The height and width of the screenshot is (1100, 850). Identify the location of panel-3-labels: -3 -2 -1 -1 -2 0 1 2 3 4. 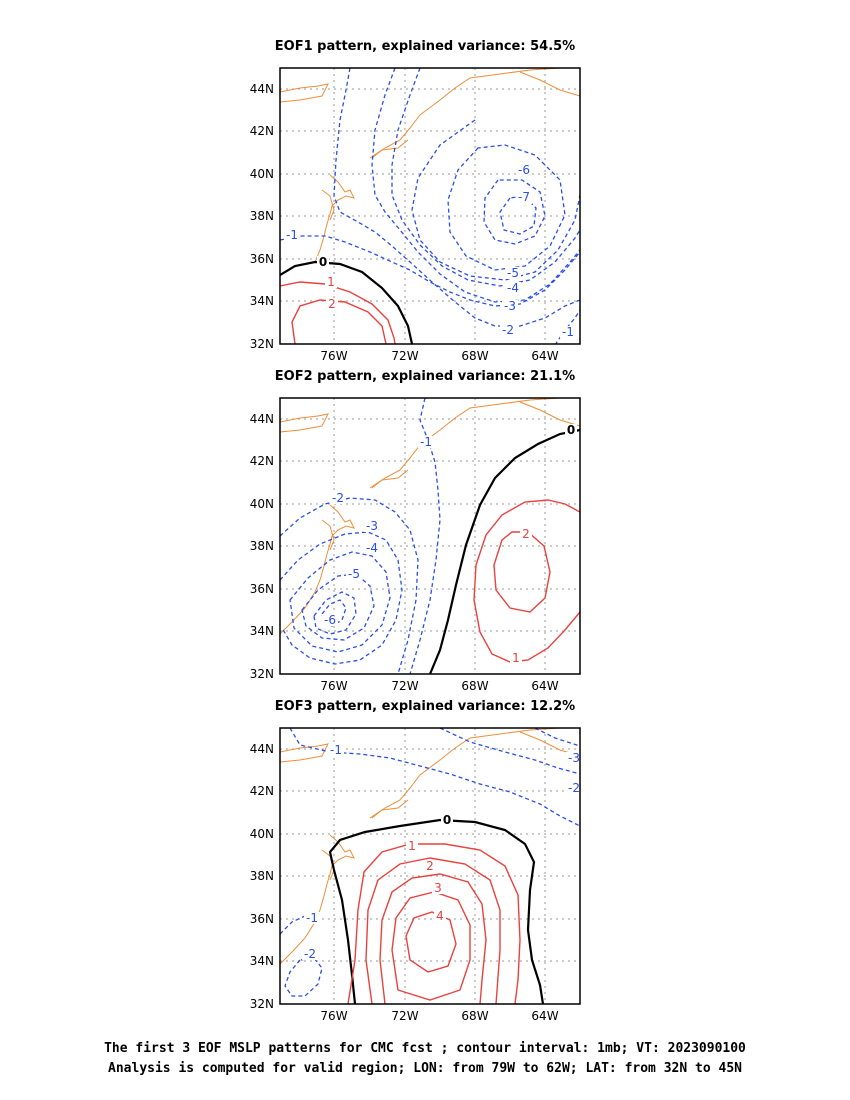
(442, 852).